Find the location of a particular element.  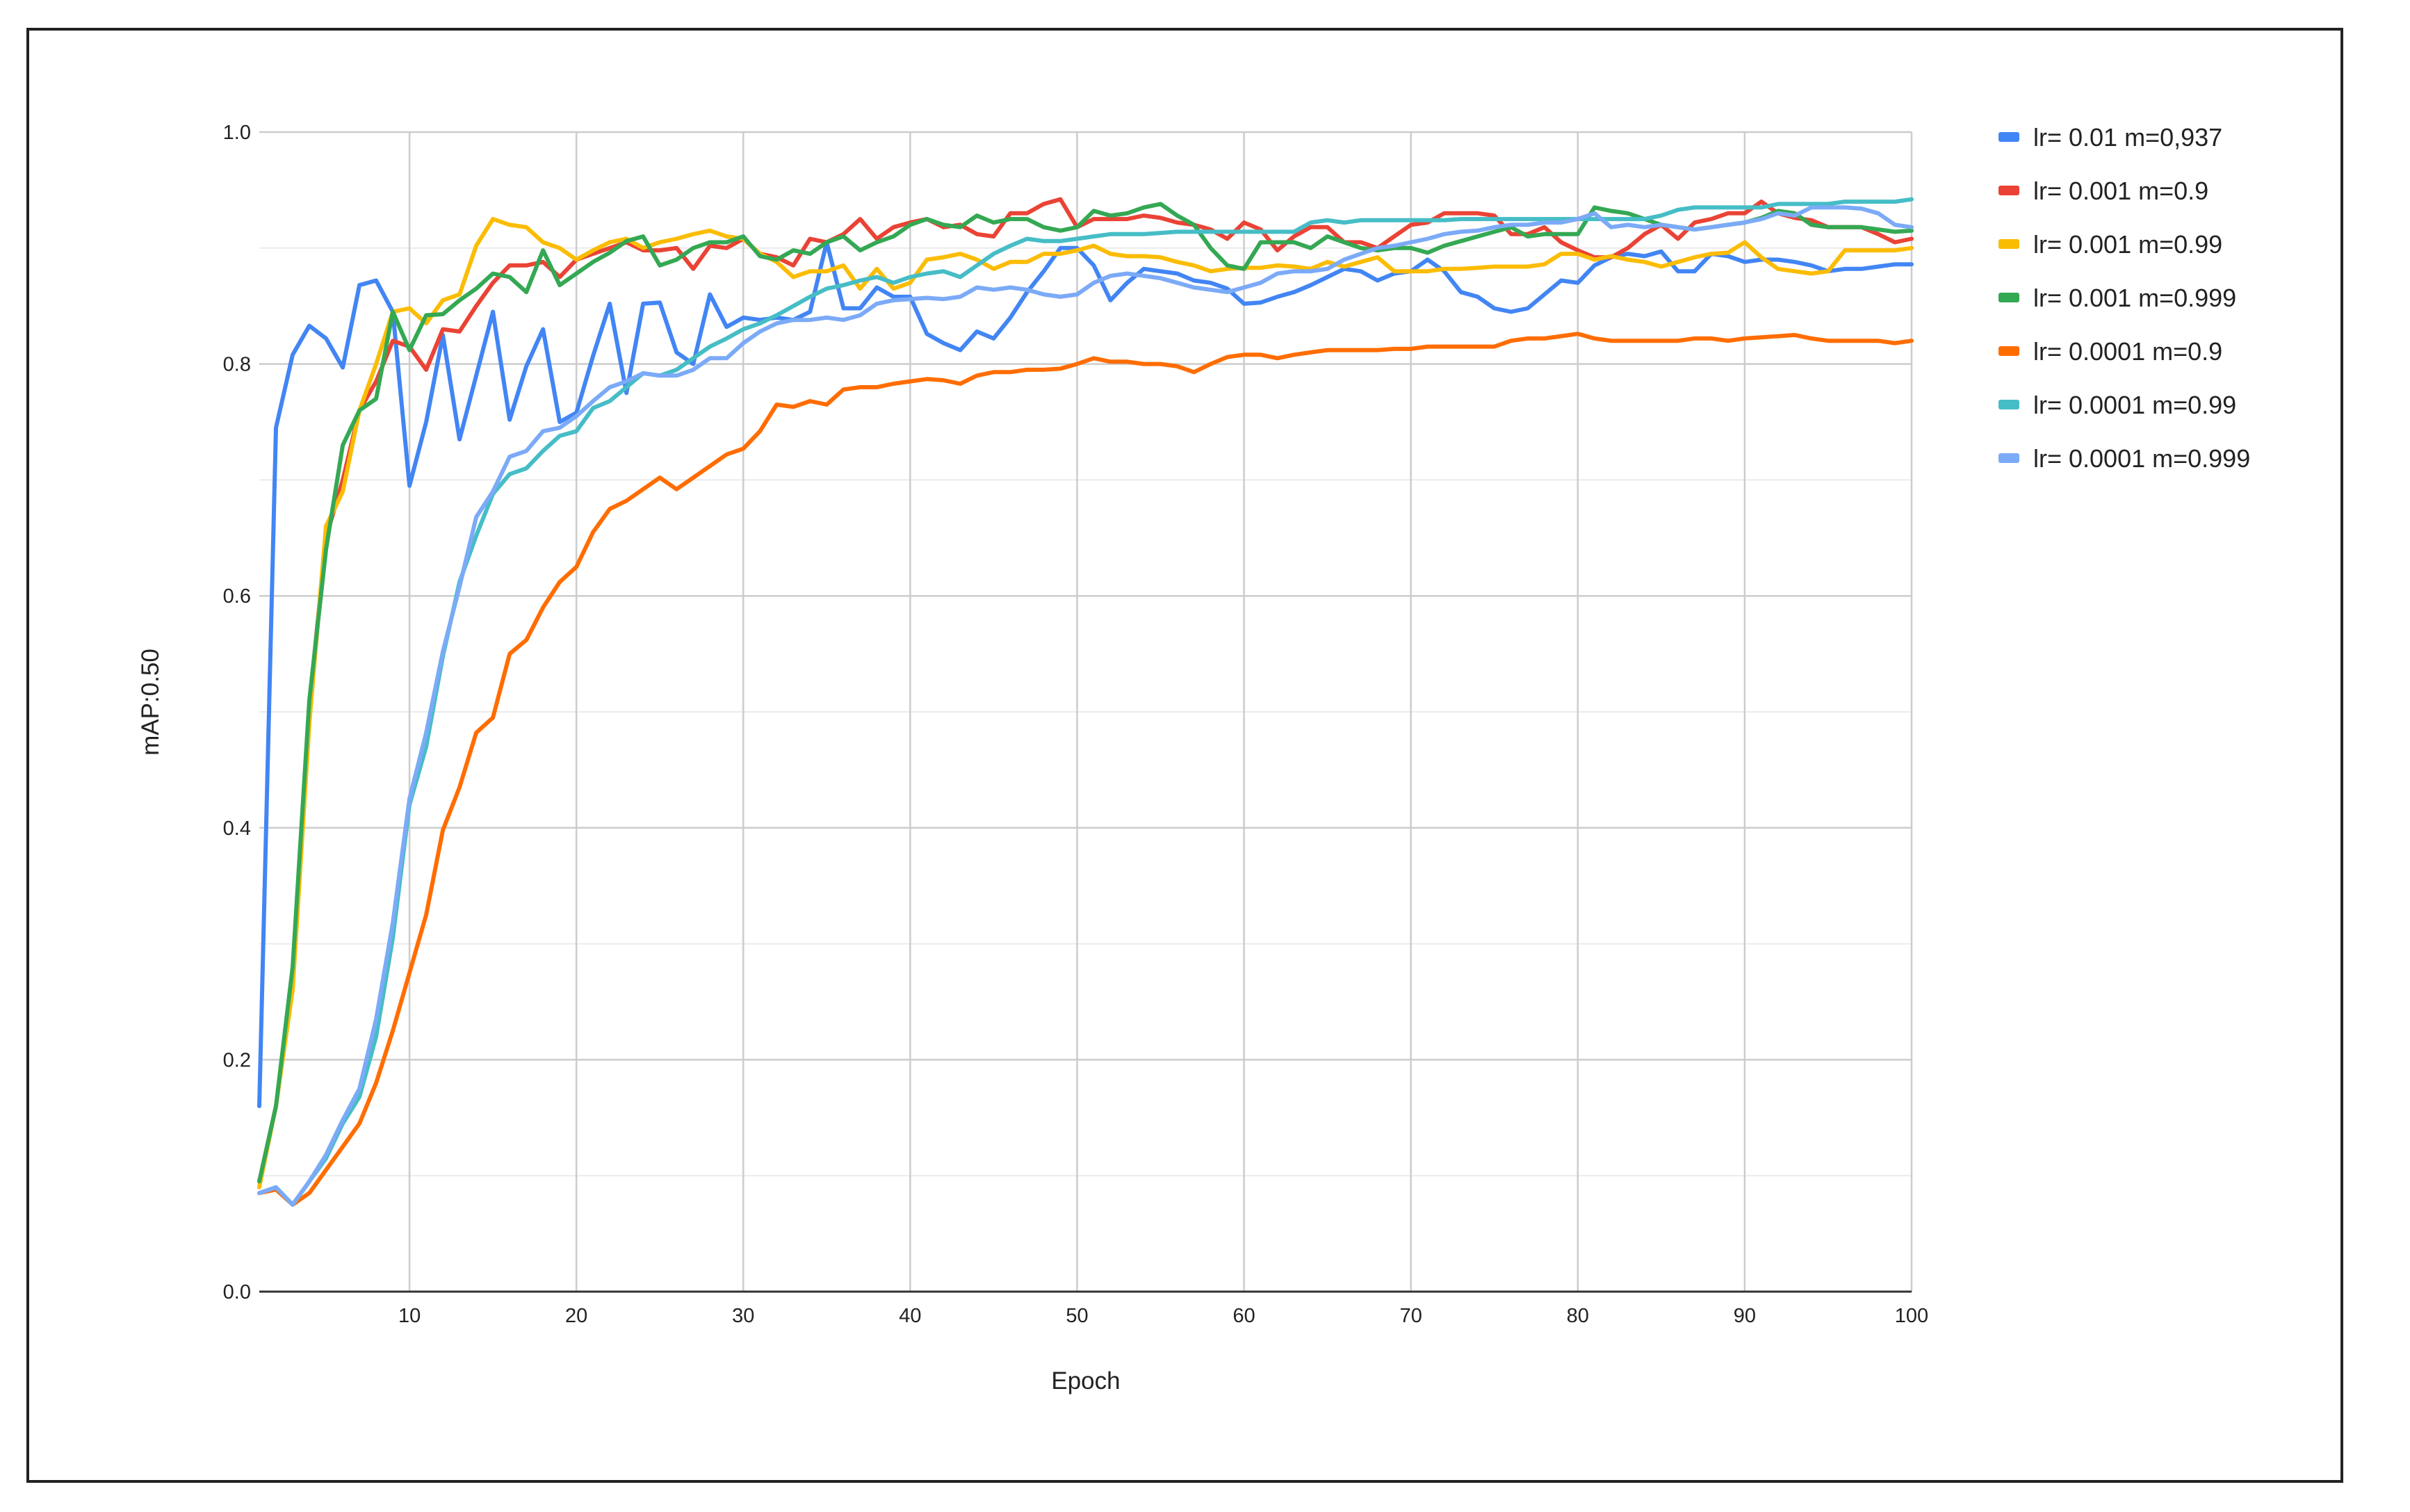

x-axis-title: Epoch is located at coordinates (1085, 1381).